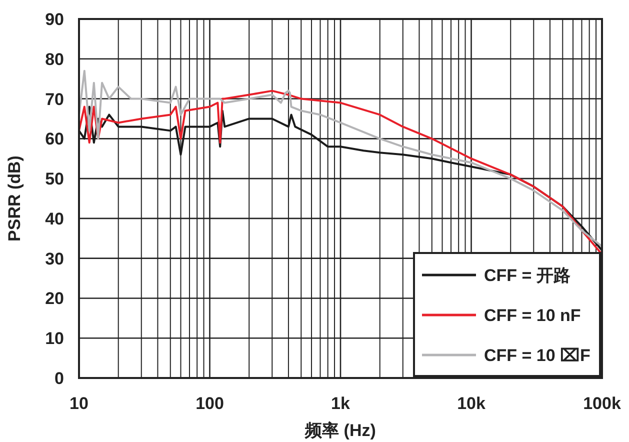  Describe the element at coordinates (537, 355) in the screenshot. I see `legend-label: CFF = 10 ⌧F` at that location.